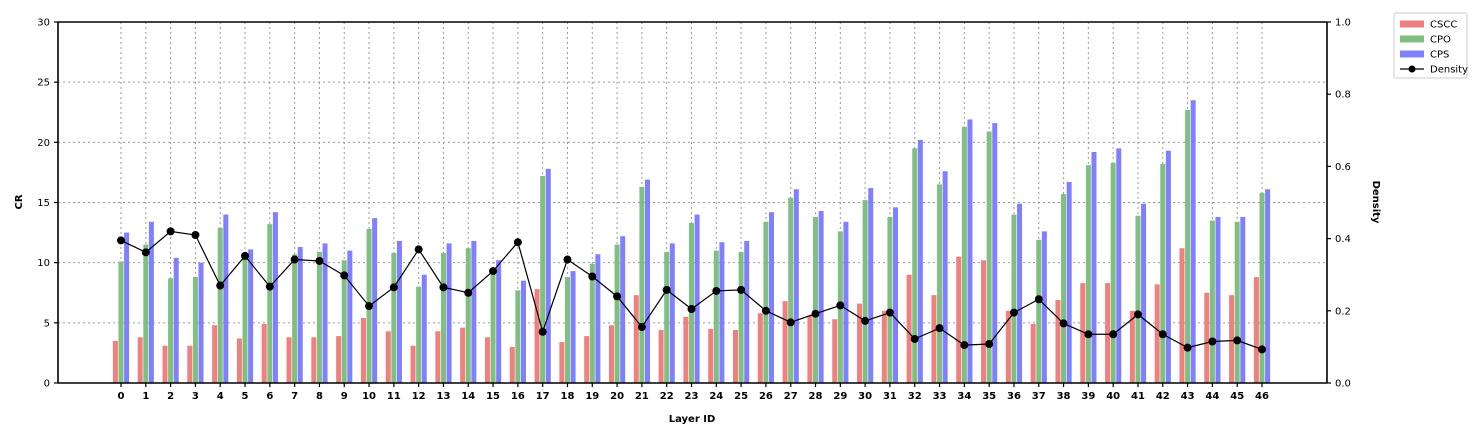  I want to click on legend-swatch-cscc, so click(1412, 24).